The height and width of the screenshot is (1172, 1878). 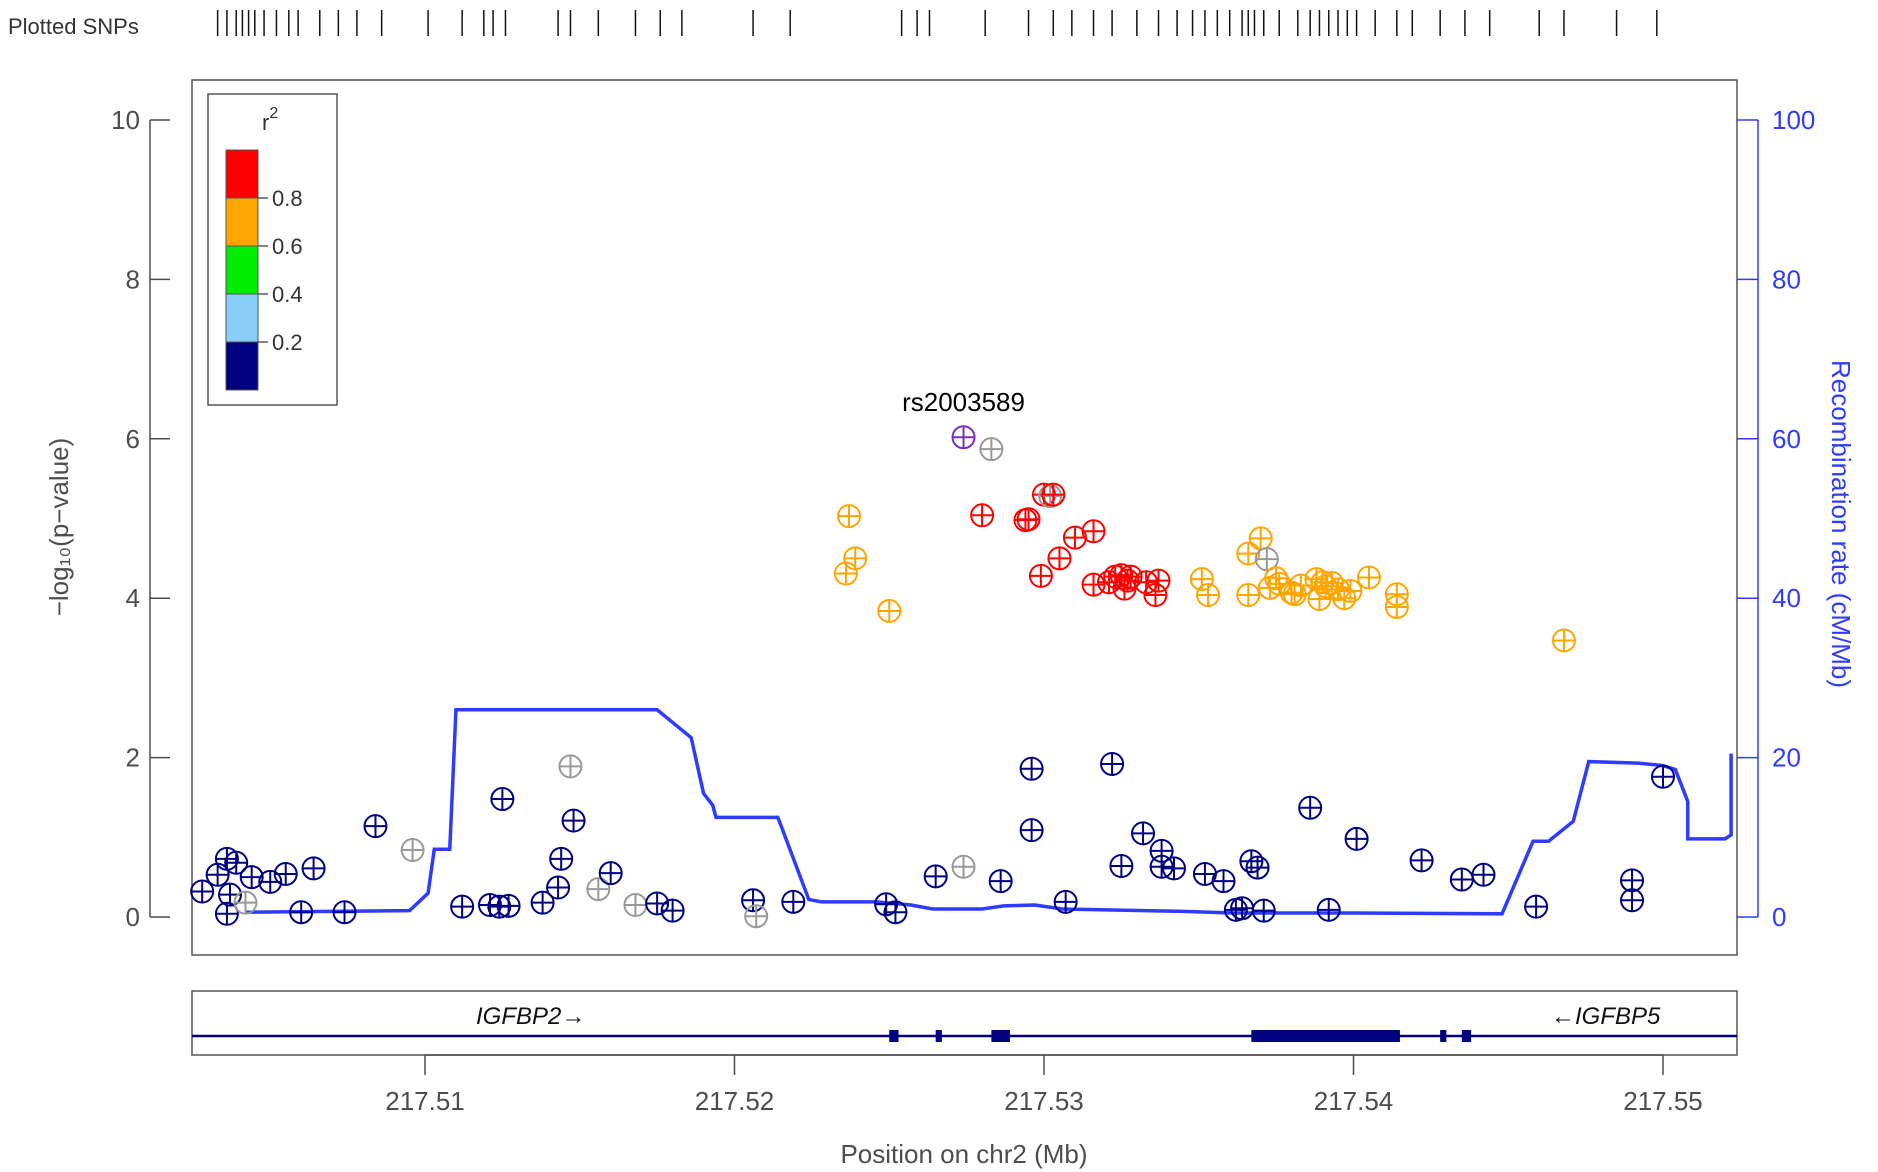 I want to click on legend-bin-label: 0.2, so click(x=287, y=342).